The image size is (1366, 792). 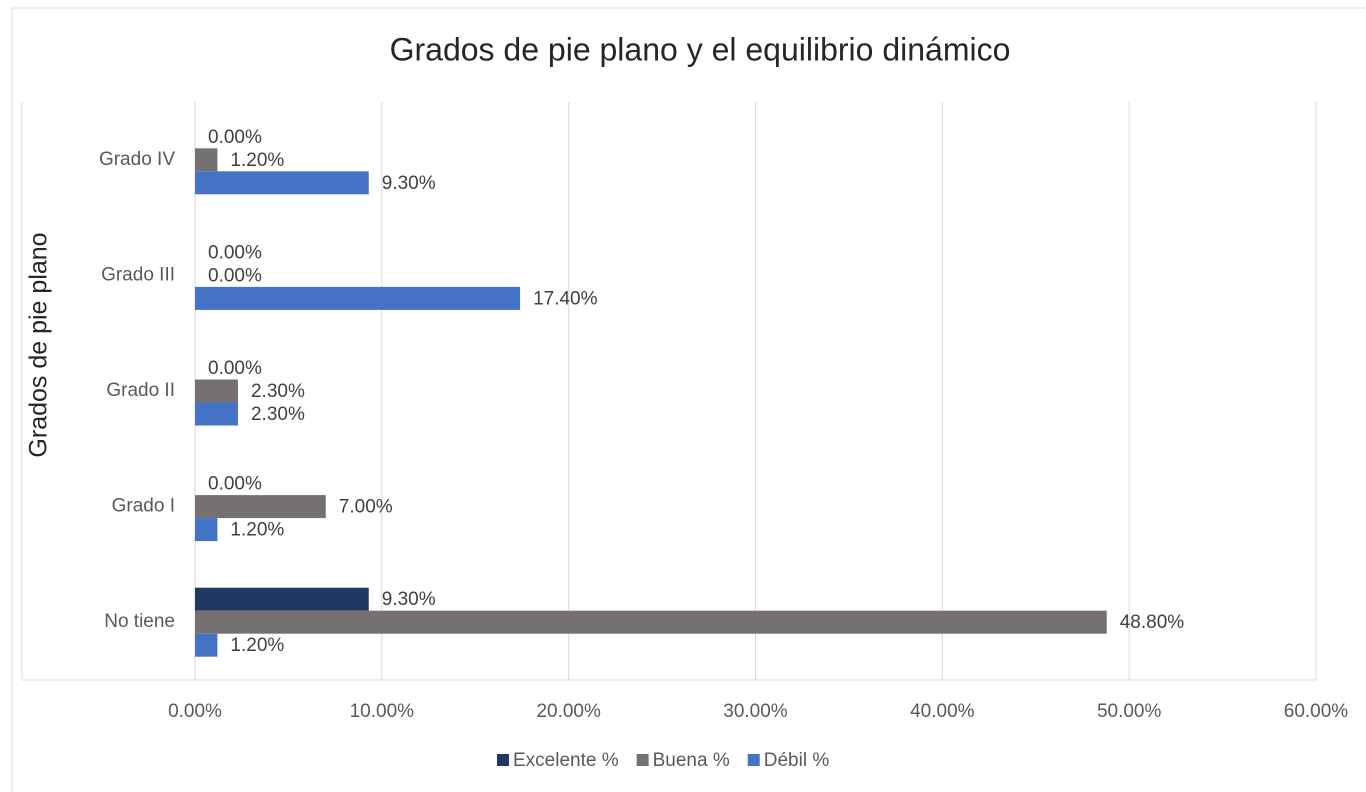 I want to click on x-tick-label: 40.00%, so click(x=942, y=711).